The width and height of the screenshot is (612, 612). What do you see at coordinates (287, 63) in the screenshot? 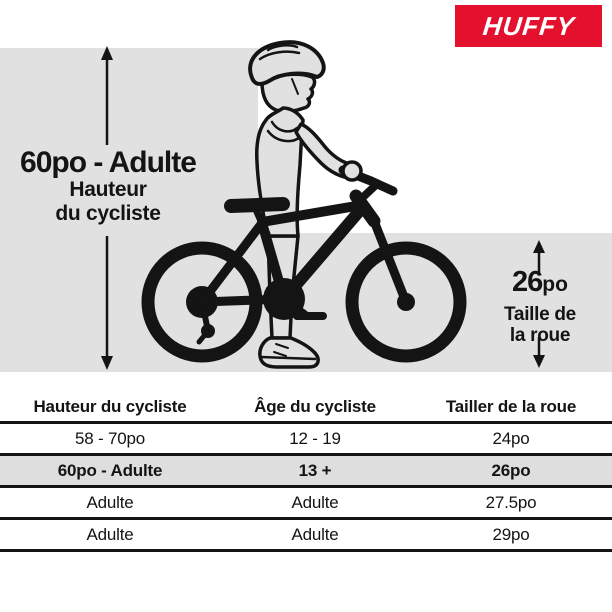
I see `helmet-icon` at bounding box center [287, 63].